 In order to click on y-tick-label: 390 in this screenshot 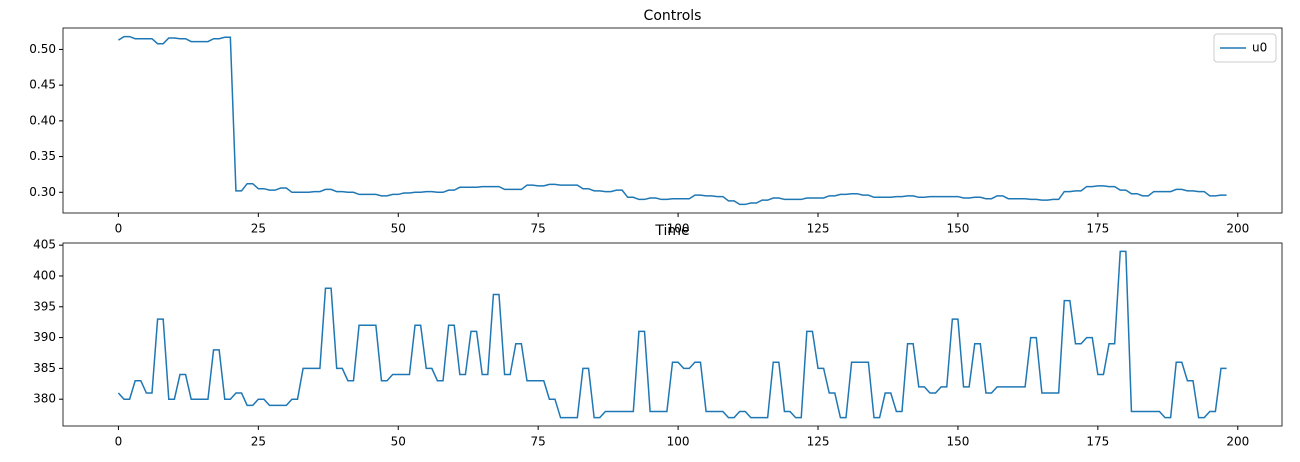, I will do `click(44, 337)`.